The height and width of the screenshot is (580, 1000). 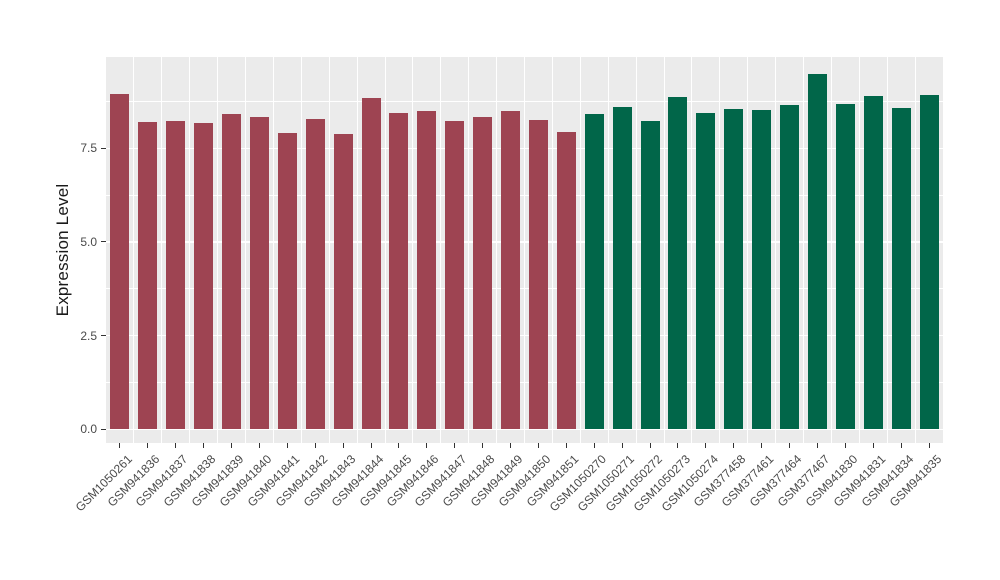 What do you see at coordinates (427, 270) in the screenshot?
I see `bar-GSM941846` at bounding box center [427, 270].